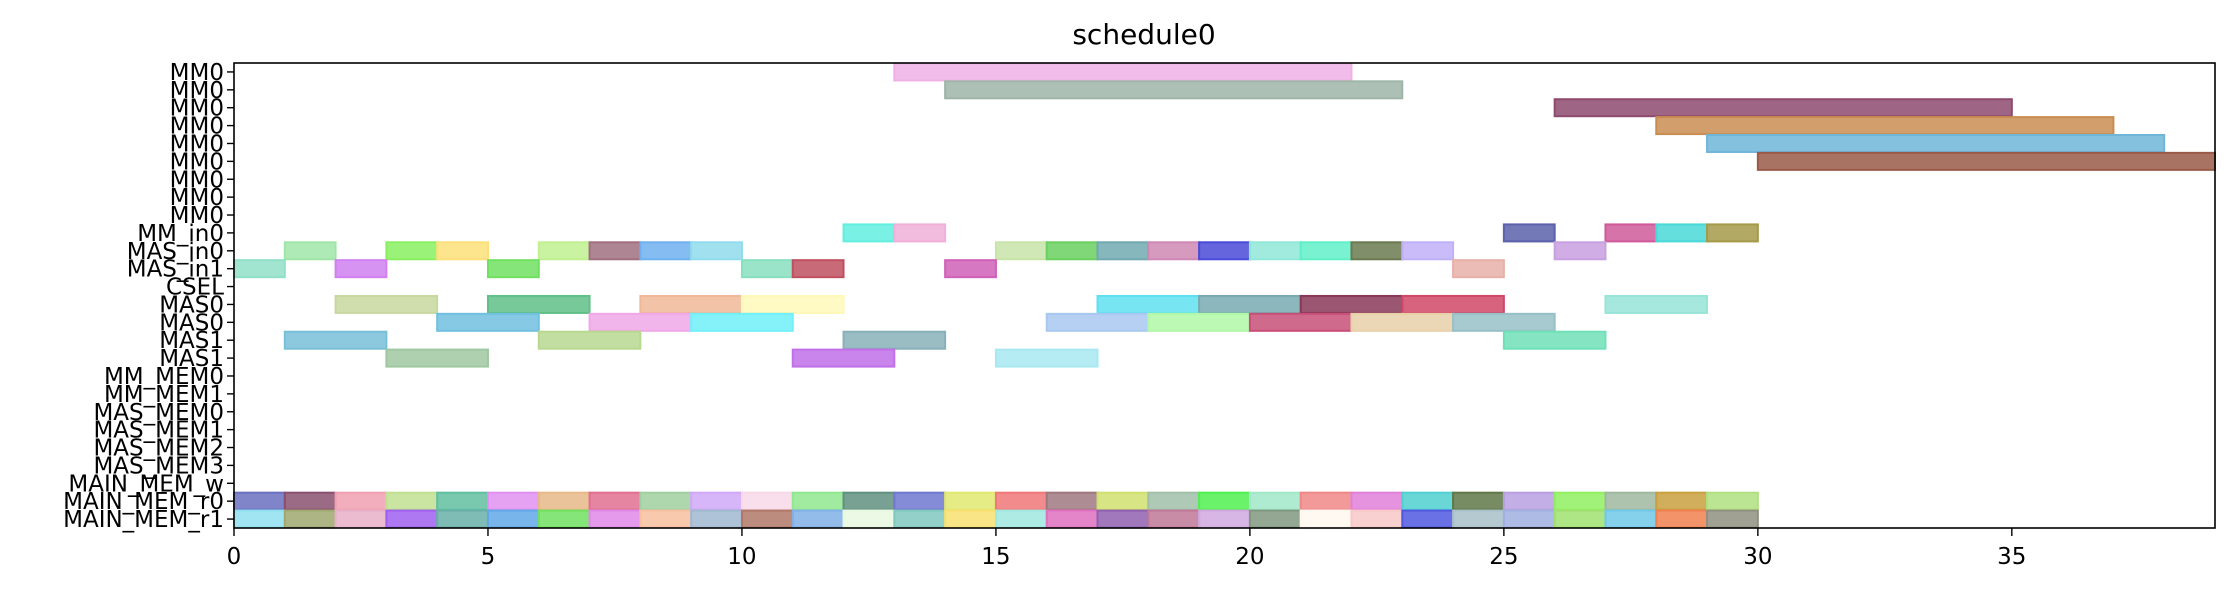 The image size is (2230, 592). Describe the element at coordinates (158, 449) in the screenshot. I see `y-tick-label: MAS_MEM2` at that location.